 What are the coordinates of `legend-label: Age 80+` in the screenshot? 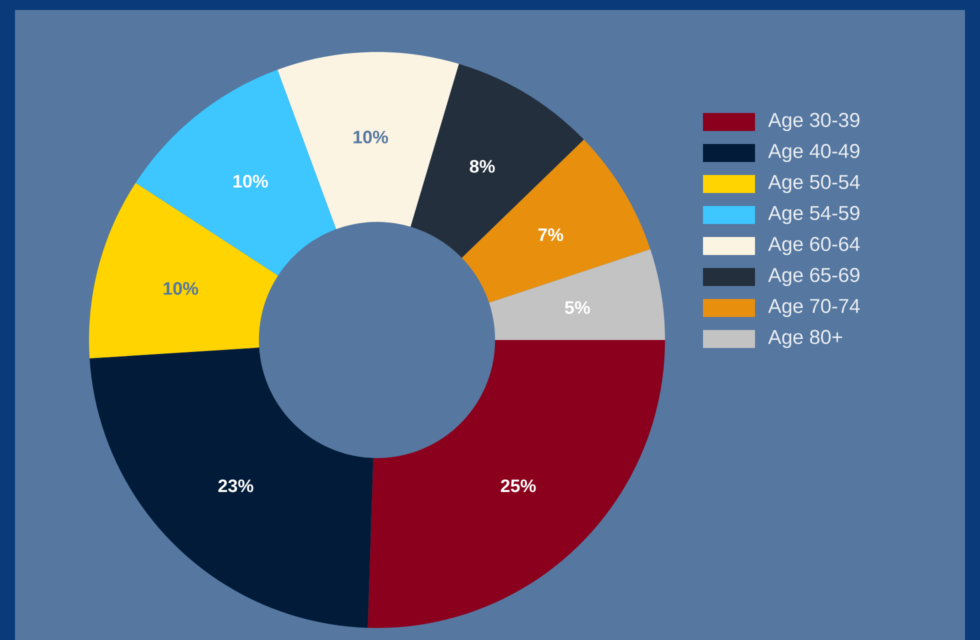 It's located at (805, 339).